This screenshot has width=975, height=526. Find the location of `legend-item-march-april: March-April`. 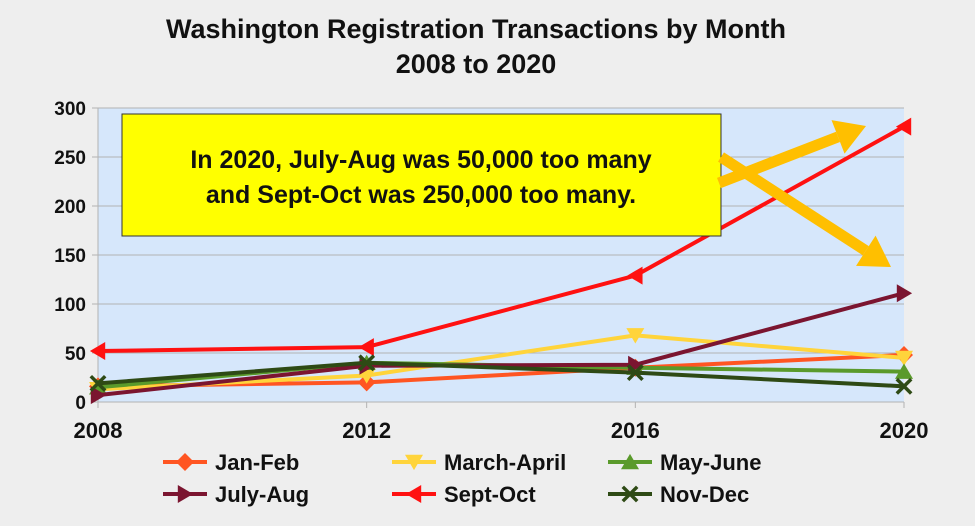

legend-item-march-april: March-April is located at coordinates (479, 462).